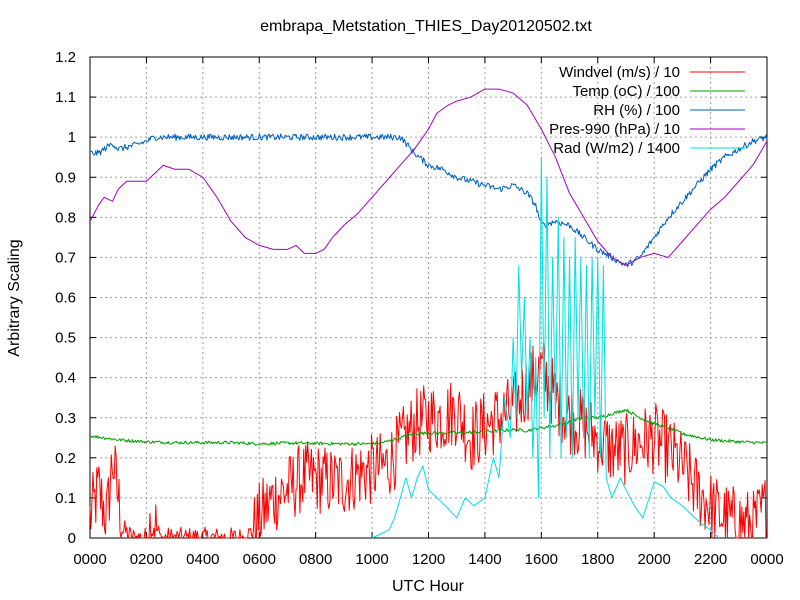  I want to click on x-tick-label: 0400, so click(202, 559).